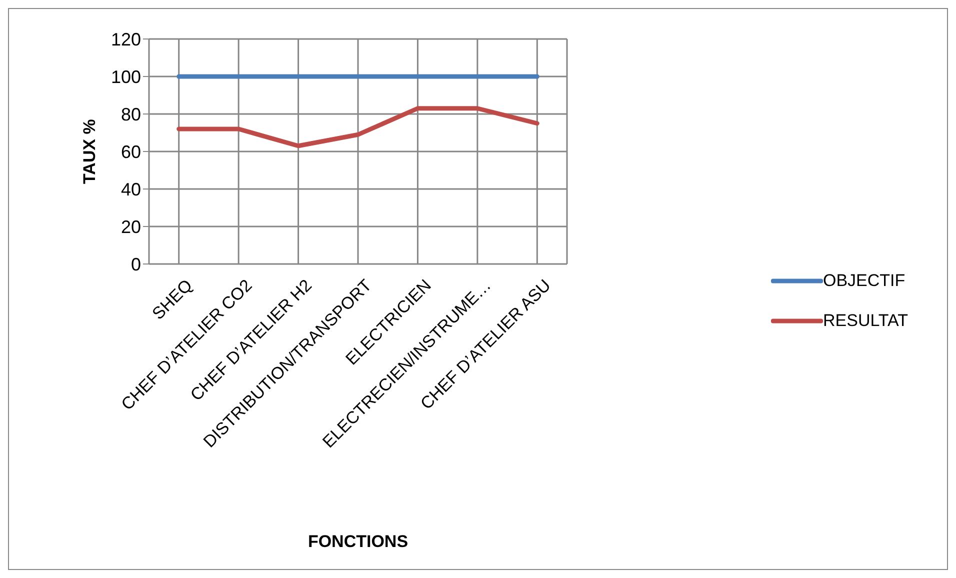 The height and width of the screenshot is (578, 956). I want to click on y-tick-label: 120, so click(125, 39).